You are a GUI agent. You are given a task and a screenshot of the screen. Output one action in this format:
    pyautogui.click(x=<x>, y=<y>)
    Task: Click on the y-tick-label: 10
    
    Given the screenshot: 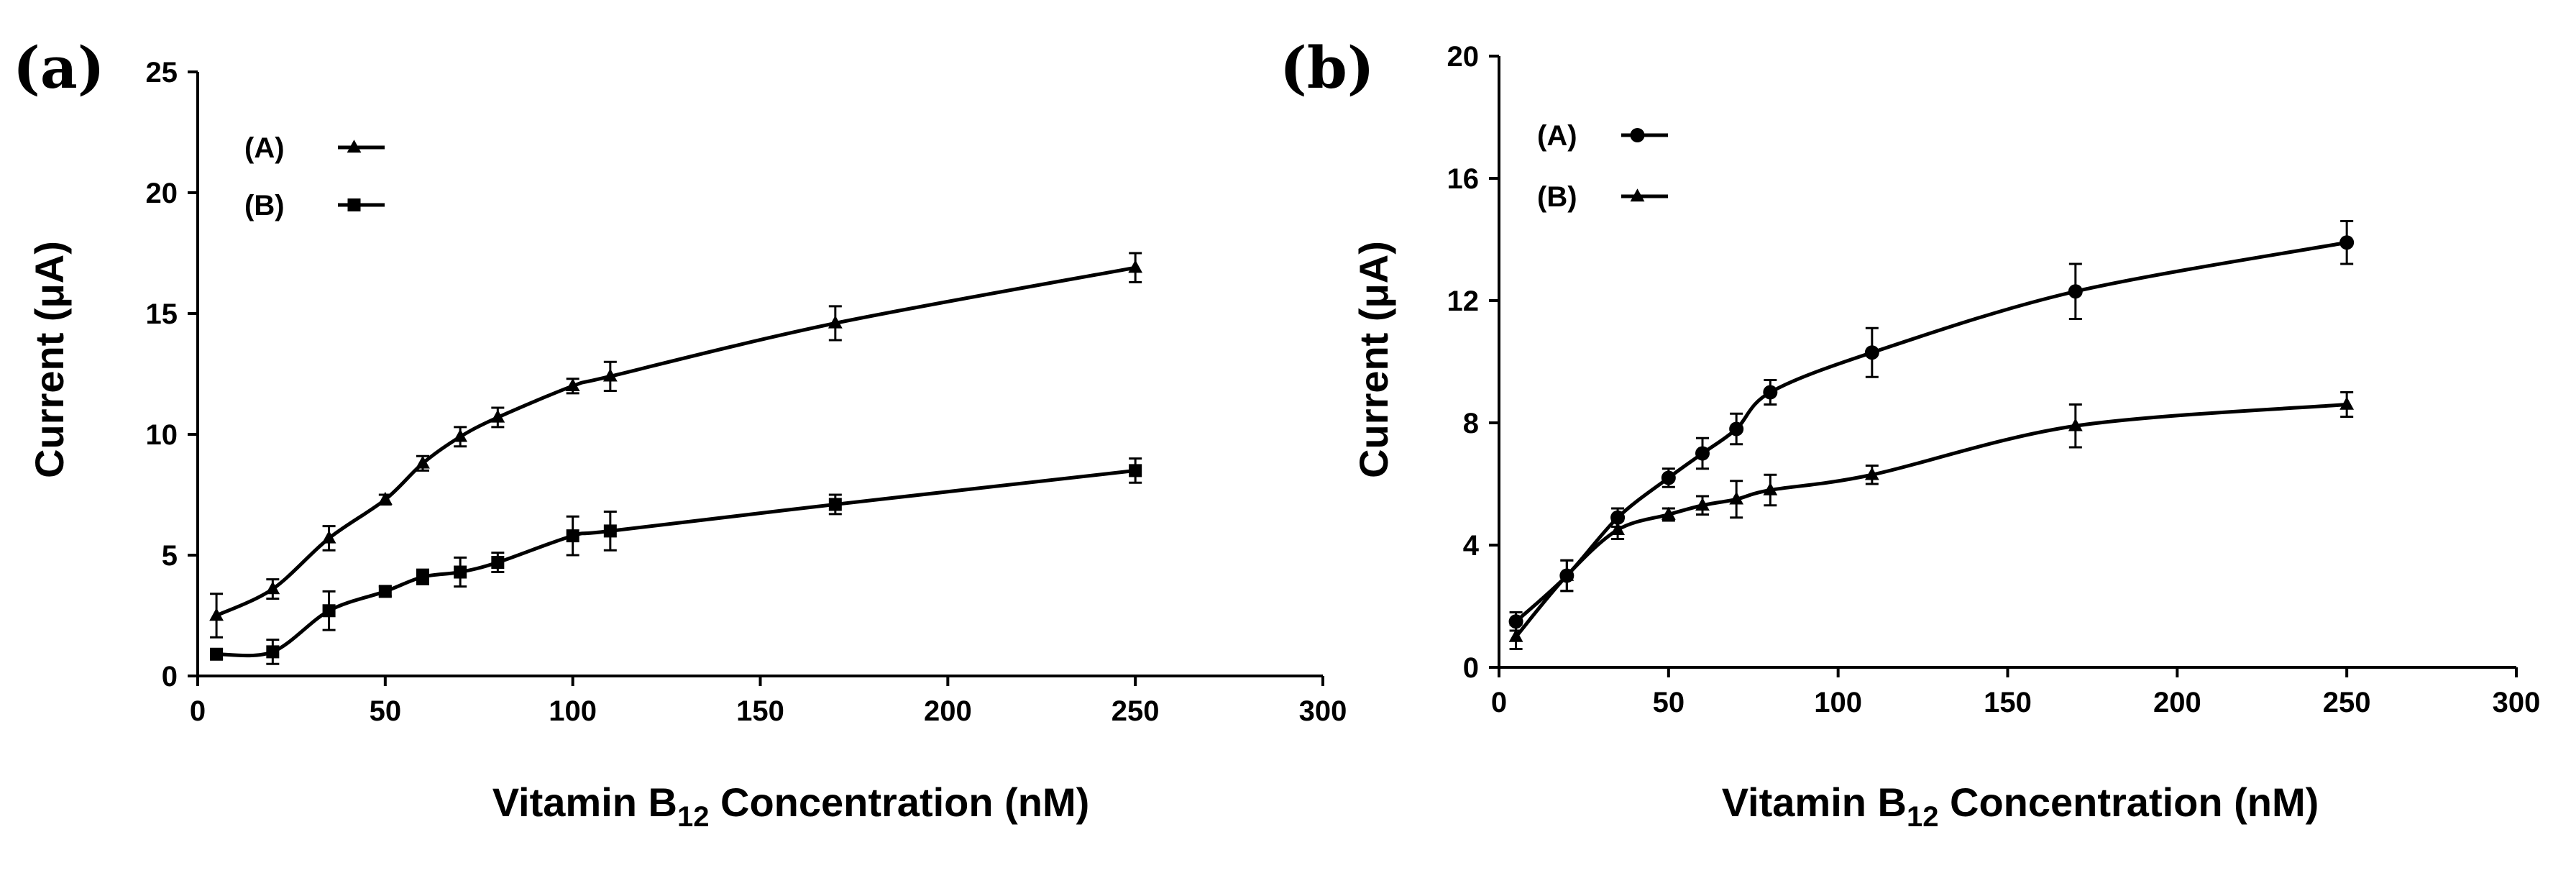 What is the action you would take?
    pyautogui.click(x=162, y=435)
    